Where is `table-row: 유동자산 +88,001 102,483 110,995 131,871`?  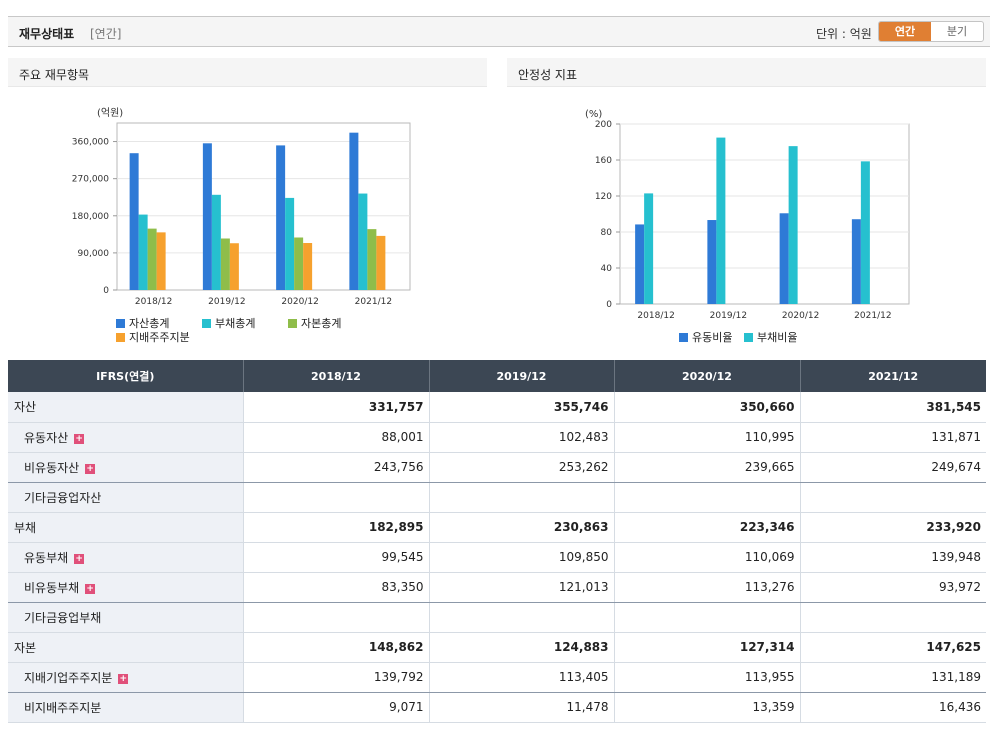
table-row: 유동자산 +88,001 102,483 110,995 131,871 is located at coordinates (497, 437).